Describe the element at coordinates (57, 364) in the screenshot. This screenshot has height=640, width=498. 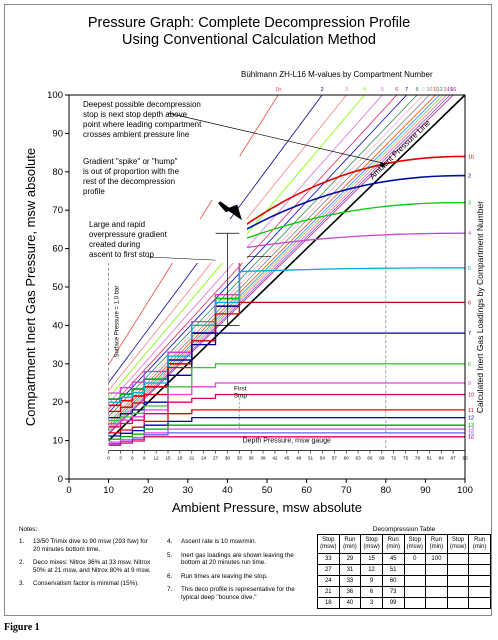
I see `y-tick-label: 30` at that location.